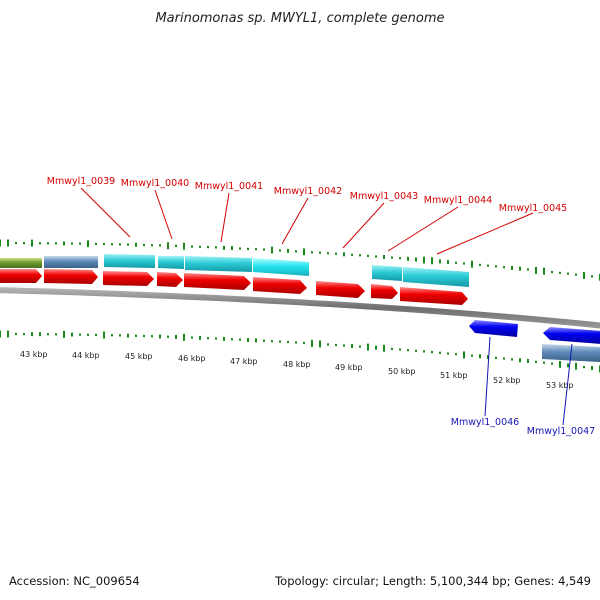 This screenshot has height=600, width=600. I want to click on gene-label-forward: Mmwyl1_0041, so click(229, 186).